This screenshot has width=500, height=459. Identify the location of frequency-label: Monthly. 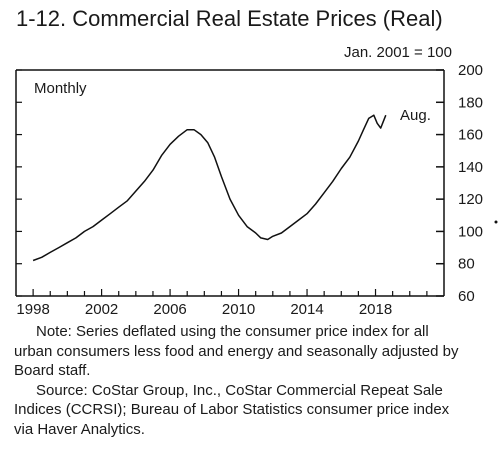
(60, 88).